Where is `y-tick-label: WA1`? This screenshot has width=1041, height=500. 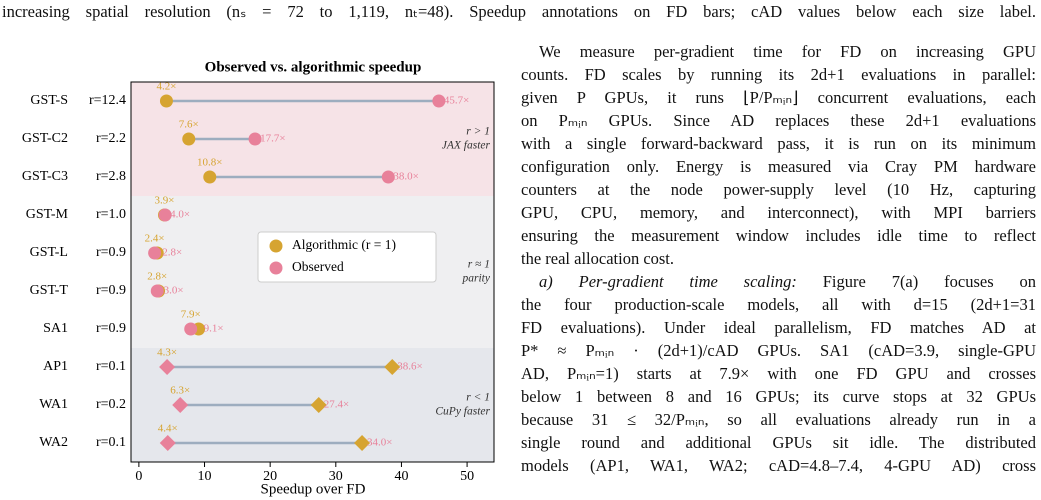 y-tick-label: WA1 is located at coordinates (53, 404).